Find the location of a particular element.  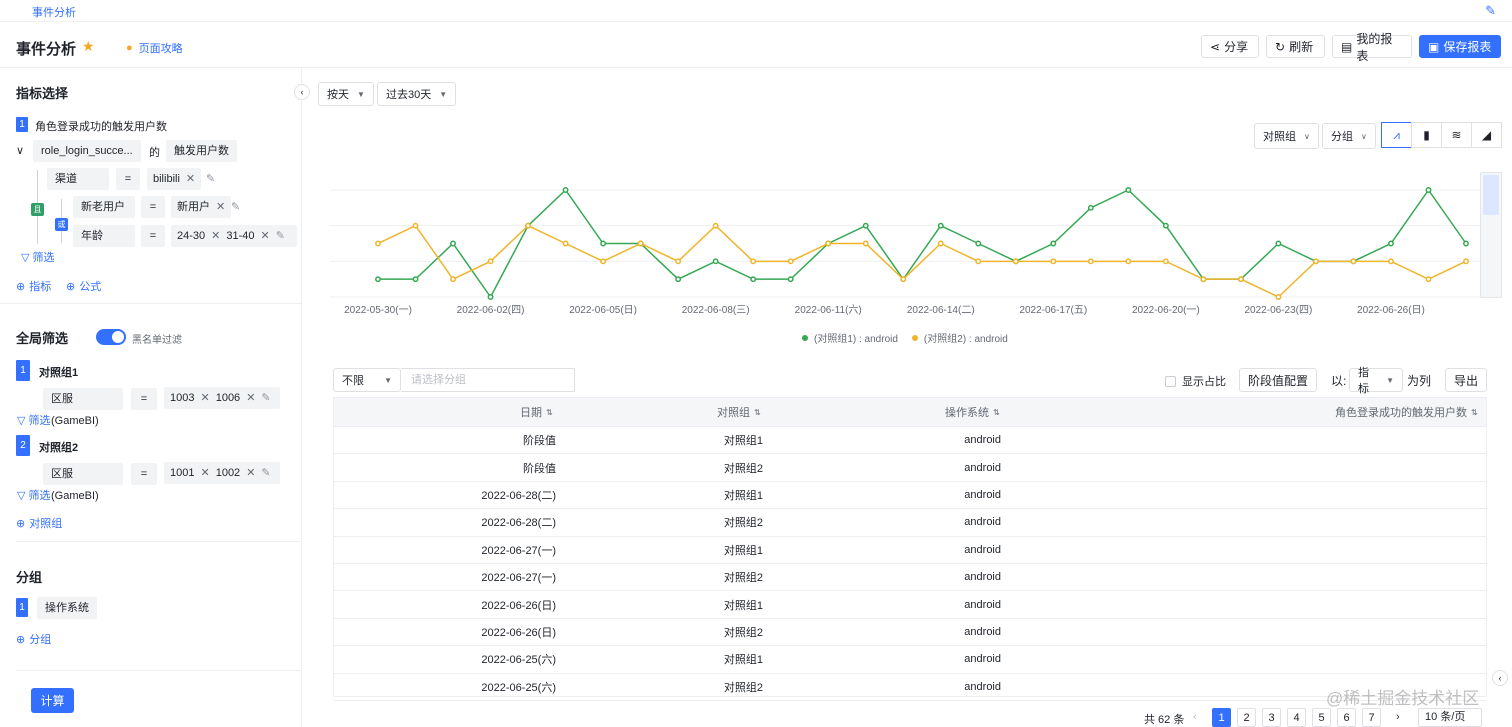

refresh-button: ↻ 刷新 is located at coordinates (1295, 46).